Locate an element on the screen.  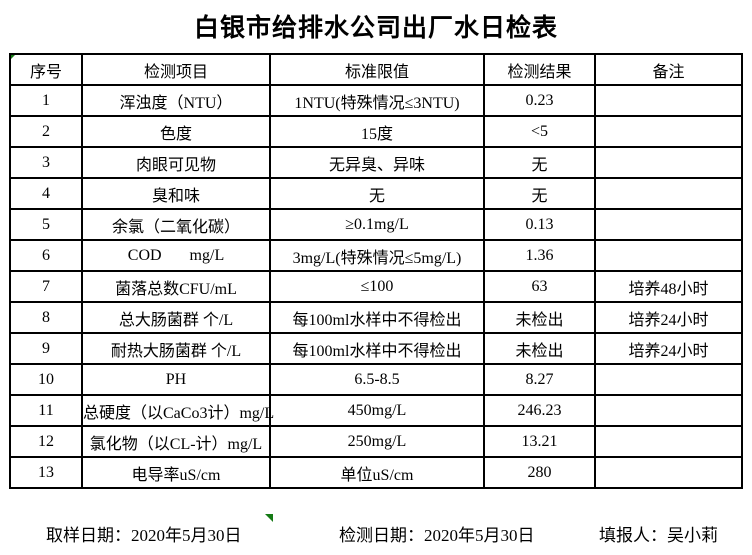
sampling-date-label: 取样日期：2020年5月30日 is located at coordinates (144, 535).